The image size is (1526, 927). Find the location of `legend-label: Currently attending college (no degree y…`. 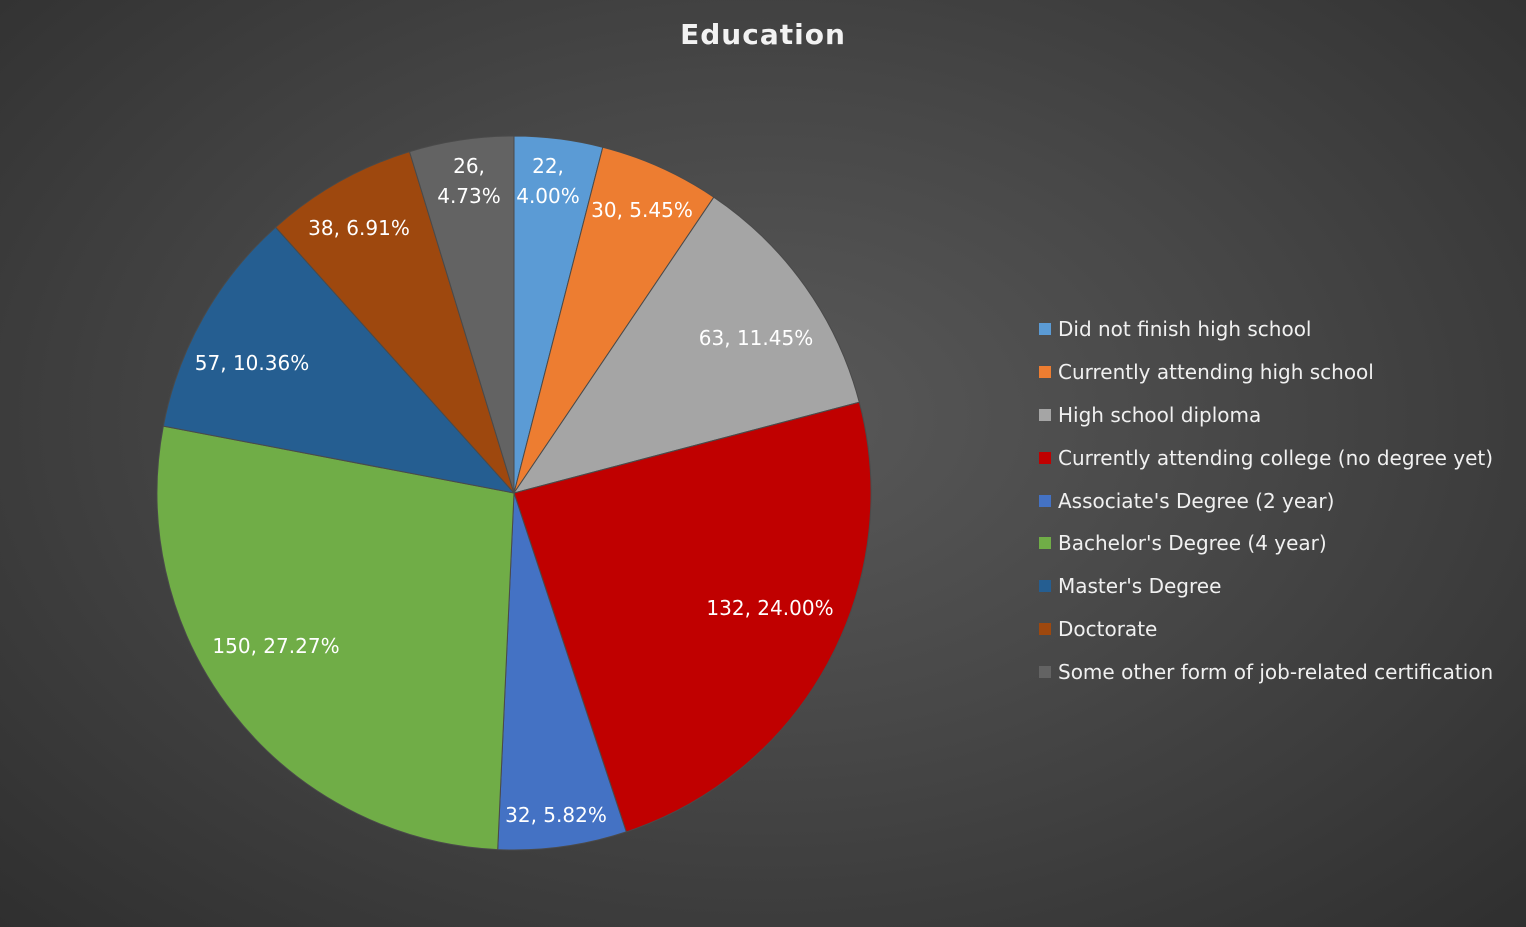

legend-label: Currently attending college (no degree y… is located at coordinates (1276, 457).